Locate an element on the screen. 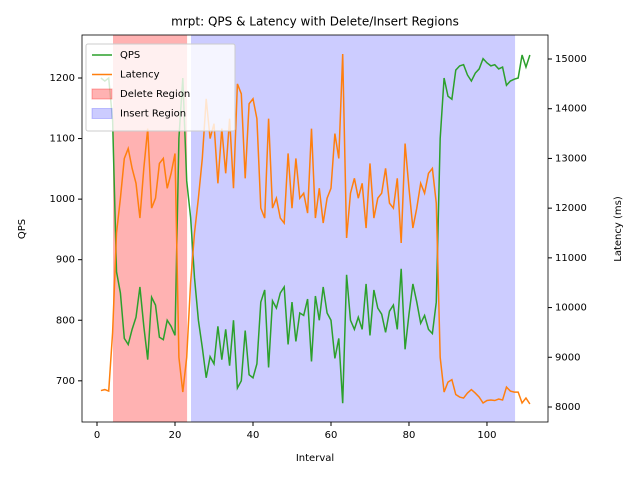 The image size is (640, 484). x-tick-label: 0 is located at coordinates (97, 435).